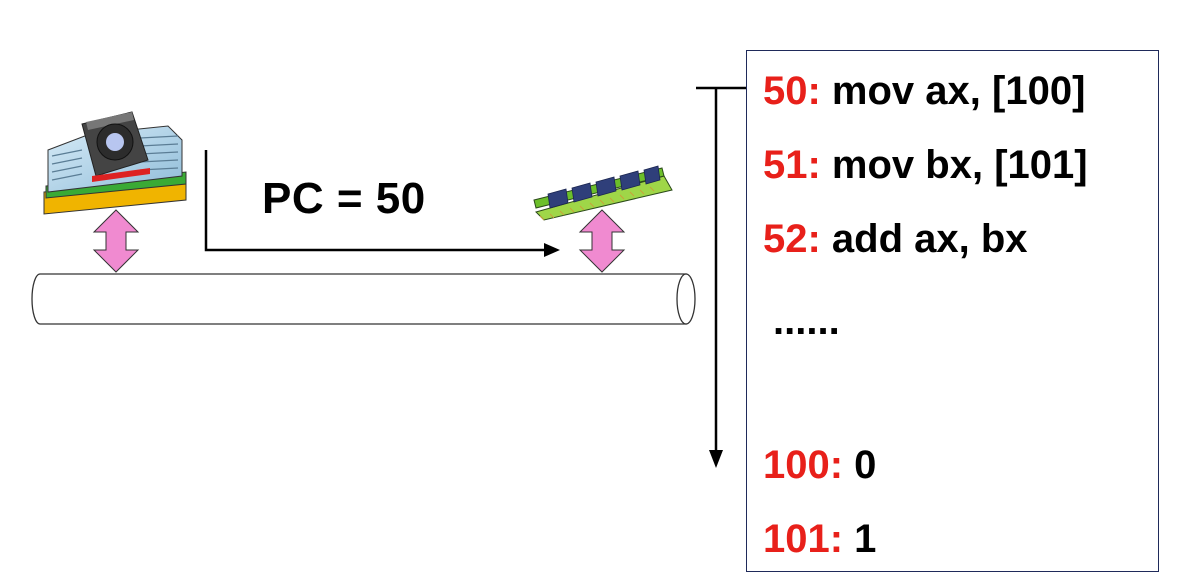  I want to click on memory-row: 101: 1, so click(819, 539).